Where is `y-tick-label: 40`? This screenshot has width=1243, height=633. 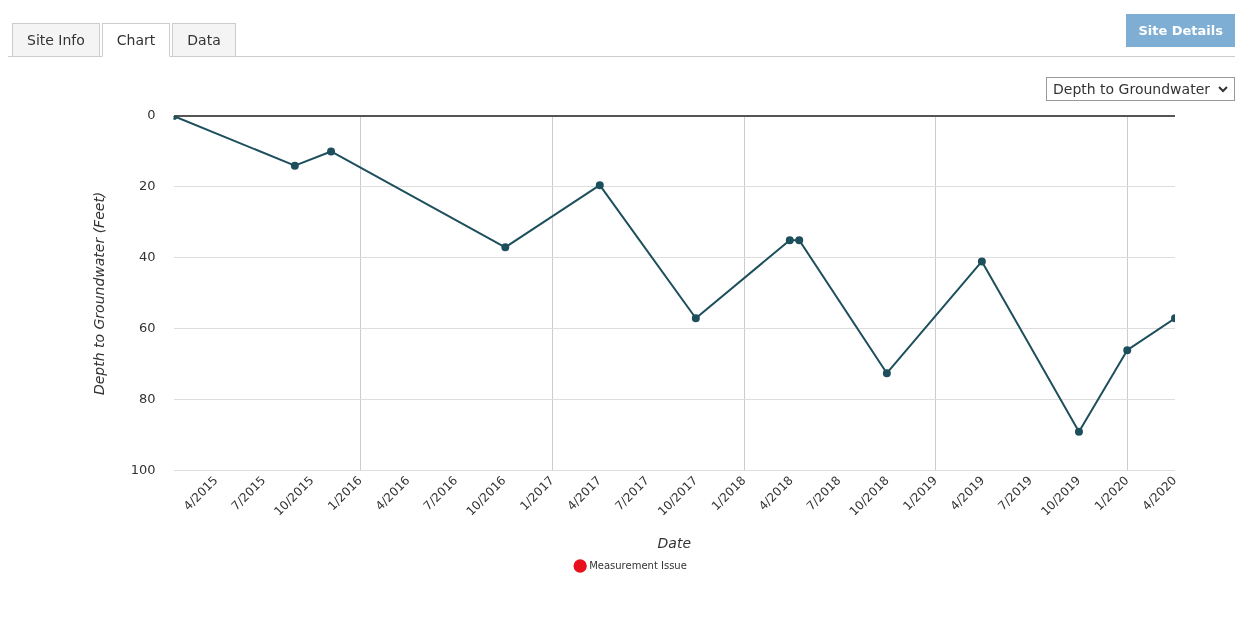 y-tick-label: 40 is located at coordinates (147, 257).